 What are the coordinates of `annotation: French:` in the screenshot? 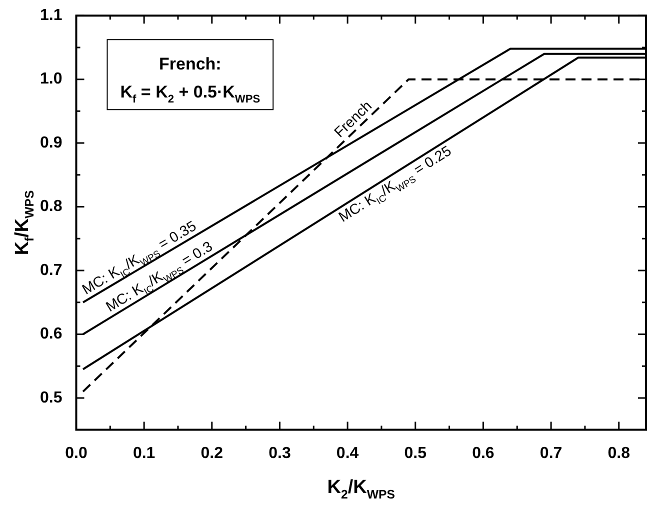 It's located at (190, 64).